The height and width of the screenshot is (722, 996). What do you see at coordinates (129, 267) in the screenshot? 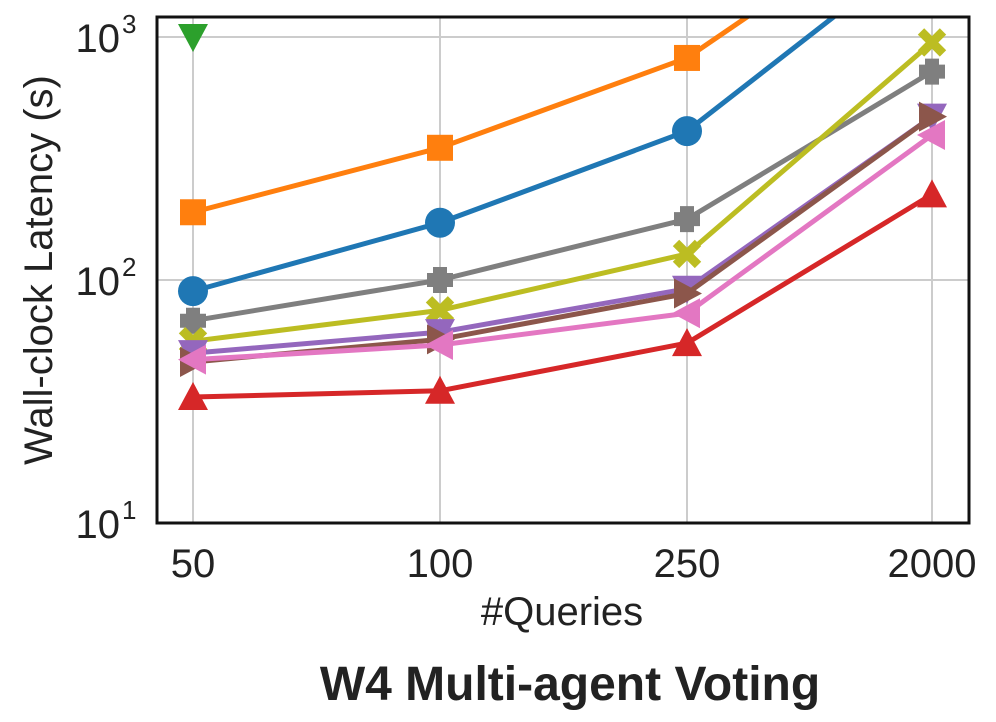
I see `y-tick-exponent: 2` at bounding box center [129, 267].